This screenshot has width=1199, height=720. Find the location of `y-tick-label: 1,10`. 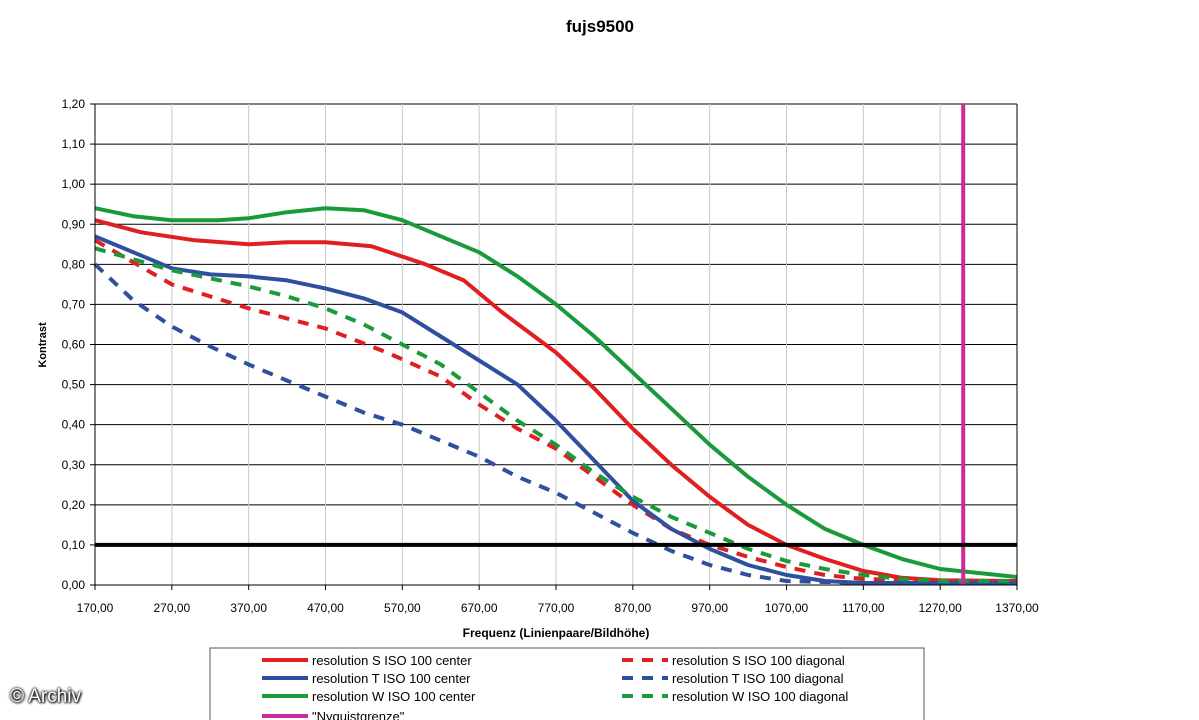

y-tick-label: 1,10 is located at coordinates (74, 144).